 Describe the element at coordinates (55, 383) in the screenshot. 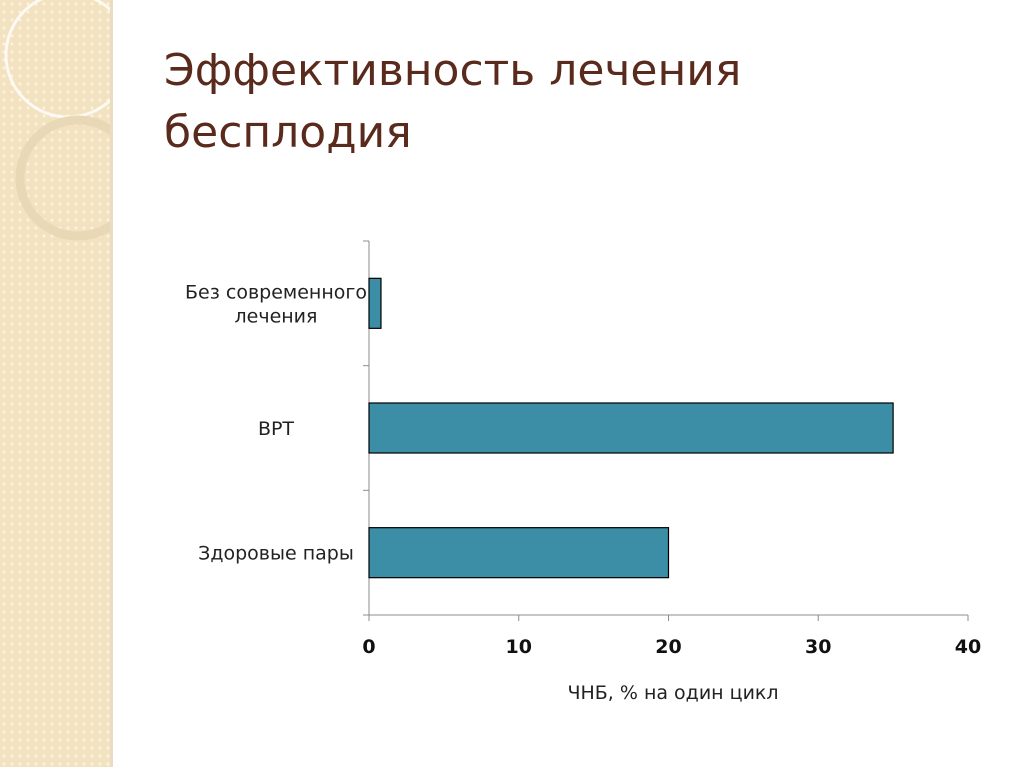

I see `decorative-side-band` at that location.